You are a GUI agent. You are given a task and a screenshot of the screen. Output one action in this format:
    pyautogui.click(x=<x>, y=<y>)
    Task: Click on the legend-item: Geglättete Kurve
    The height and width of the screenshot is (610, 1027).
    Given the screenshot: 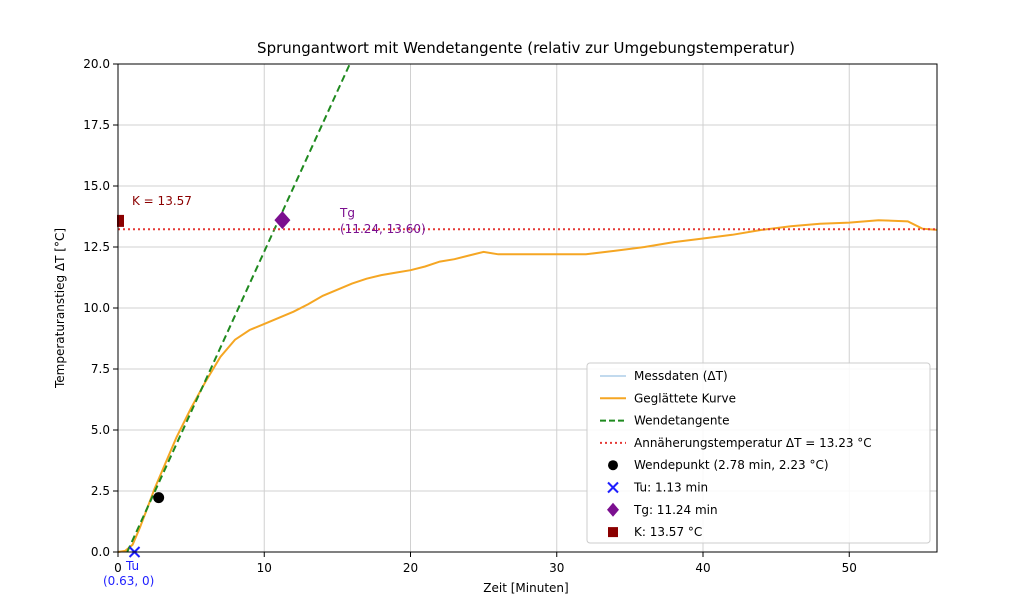 What is the action you would take?
    pyautogui.click(x=668, y=398)
    